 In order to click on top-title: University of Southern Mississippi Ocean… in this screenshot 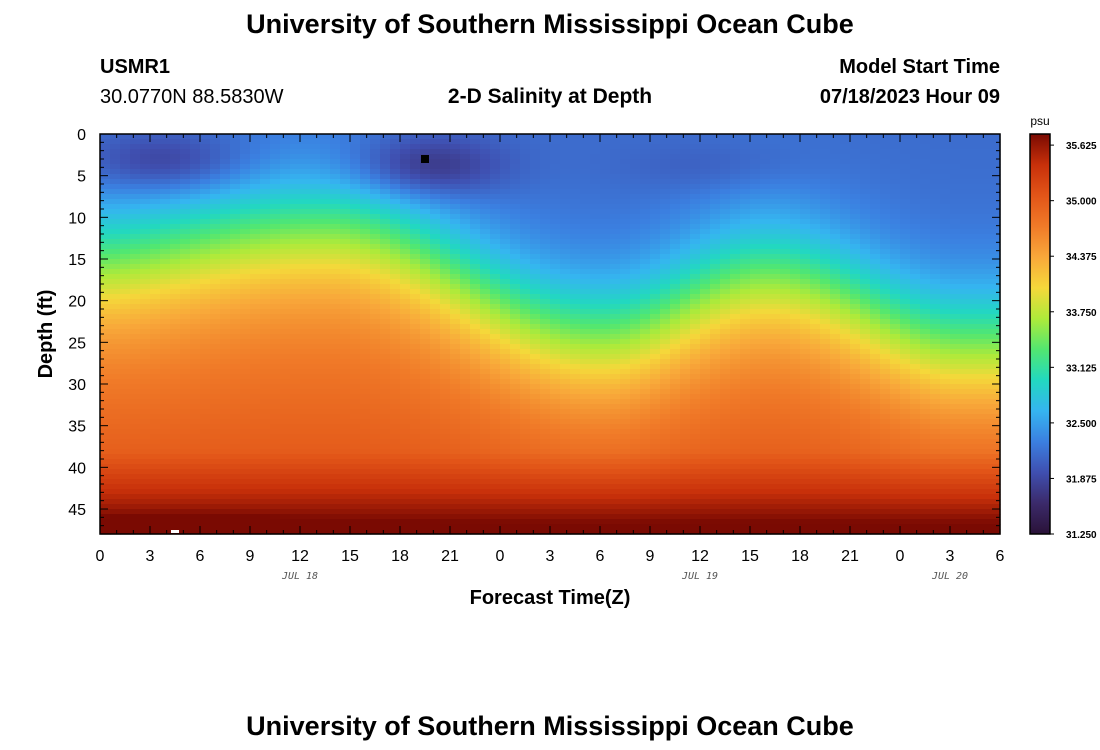, I will do `click(550, 24)`.